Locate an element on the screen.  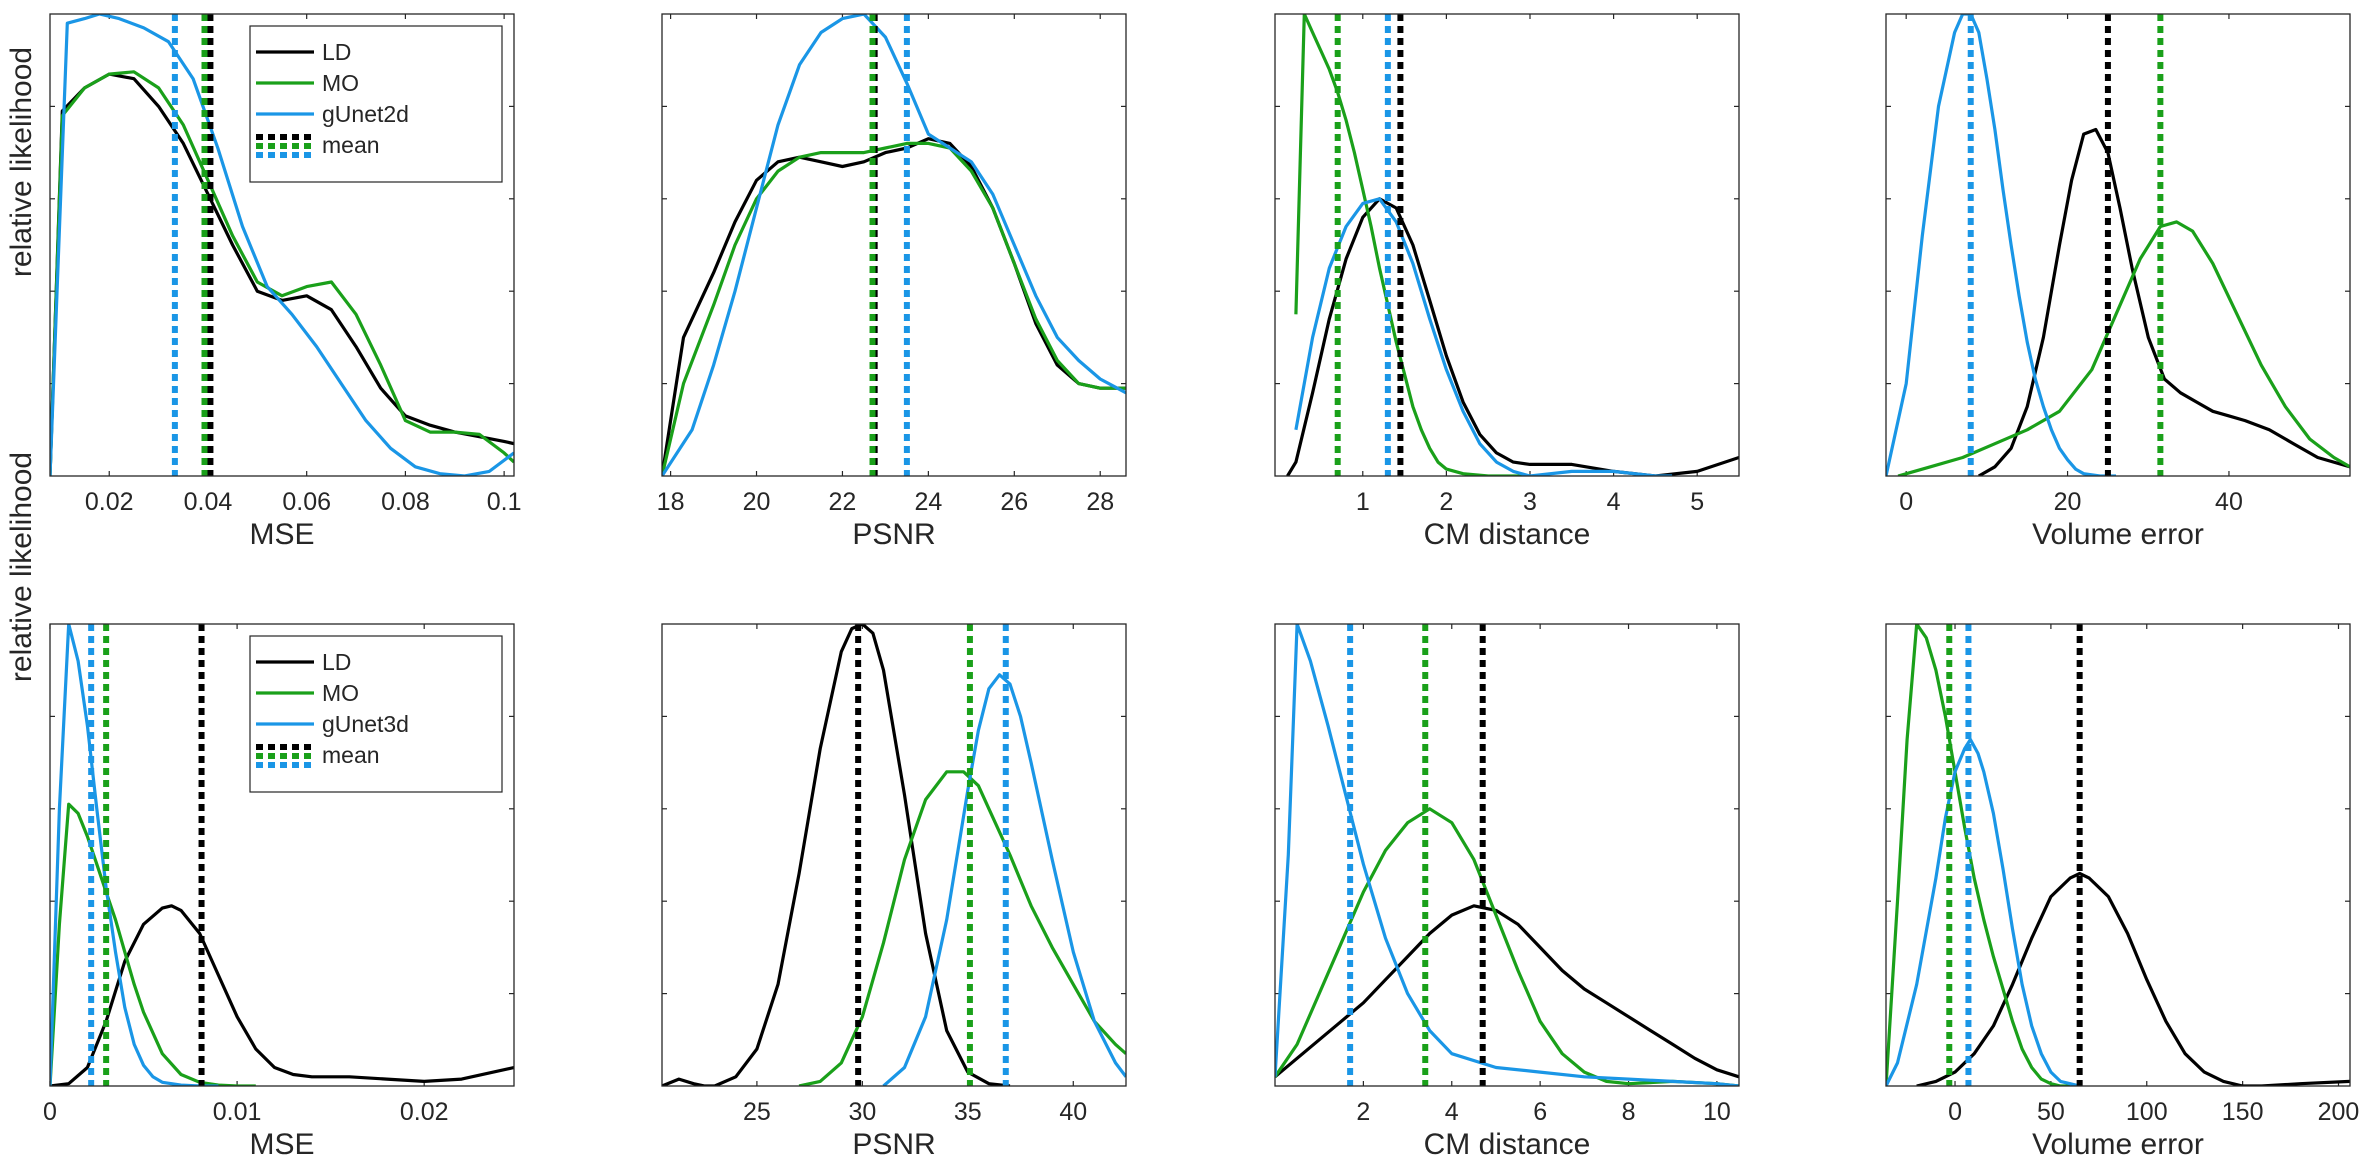
x-tick-label: 0.06 is located at coordinates (306, 502).